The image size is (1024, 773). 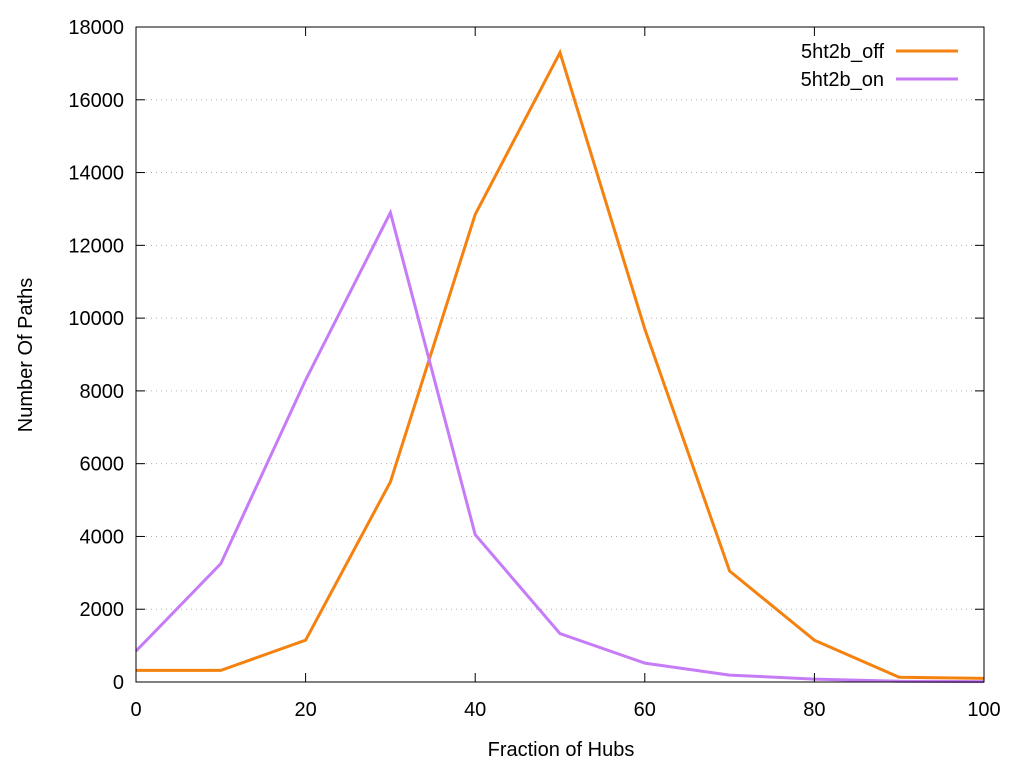 What do you see at coordinates (814, 710) in the screenshot?
I see `x-tick-label: 80` at bounding box center [814, 710].